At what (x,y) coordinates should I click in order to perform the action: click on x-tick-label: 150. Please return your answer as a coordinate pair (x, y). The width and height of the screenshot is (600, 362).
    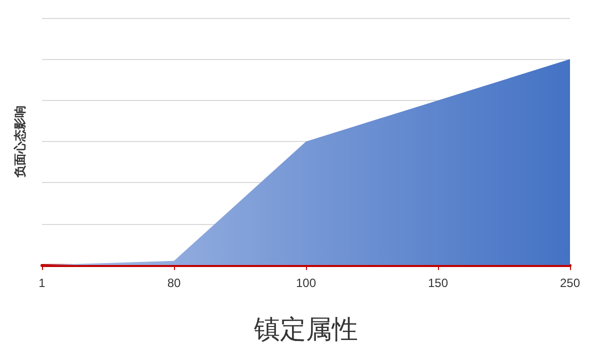
    Looking at the image, I should click on (438, 283).